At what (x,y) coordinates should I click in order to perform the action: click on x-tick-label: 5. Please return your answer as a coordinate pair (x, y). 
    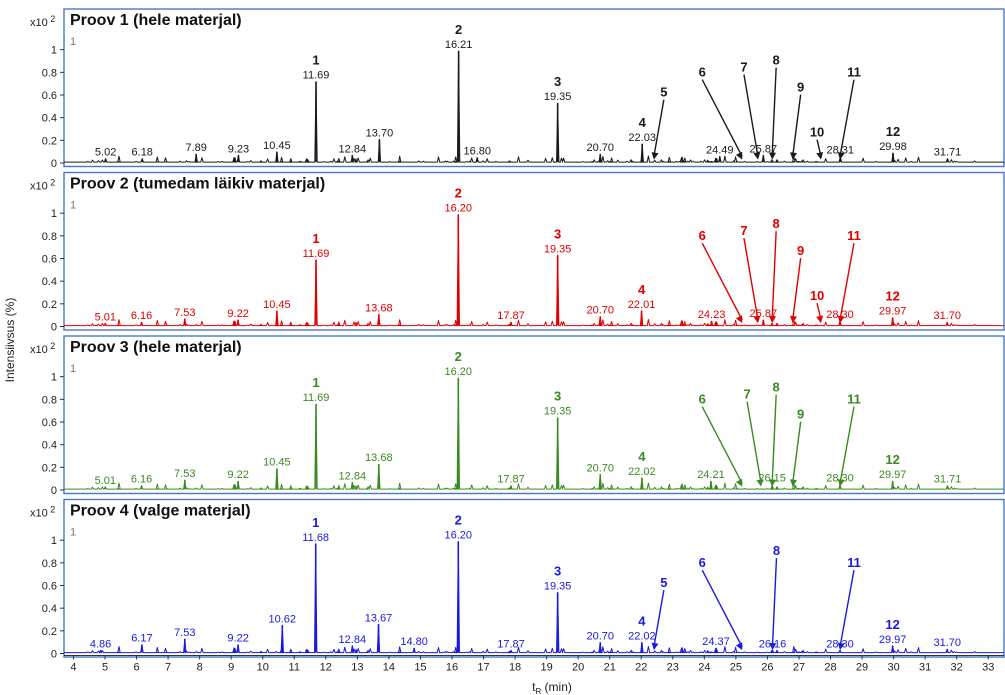
    Looking at the image, I should click on (105, 668).